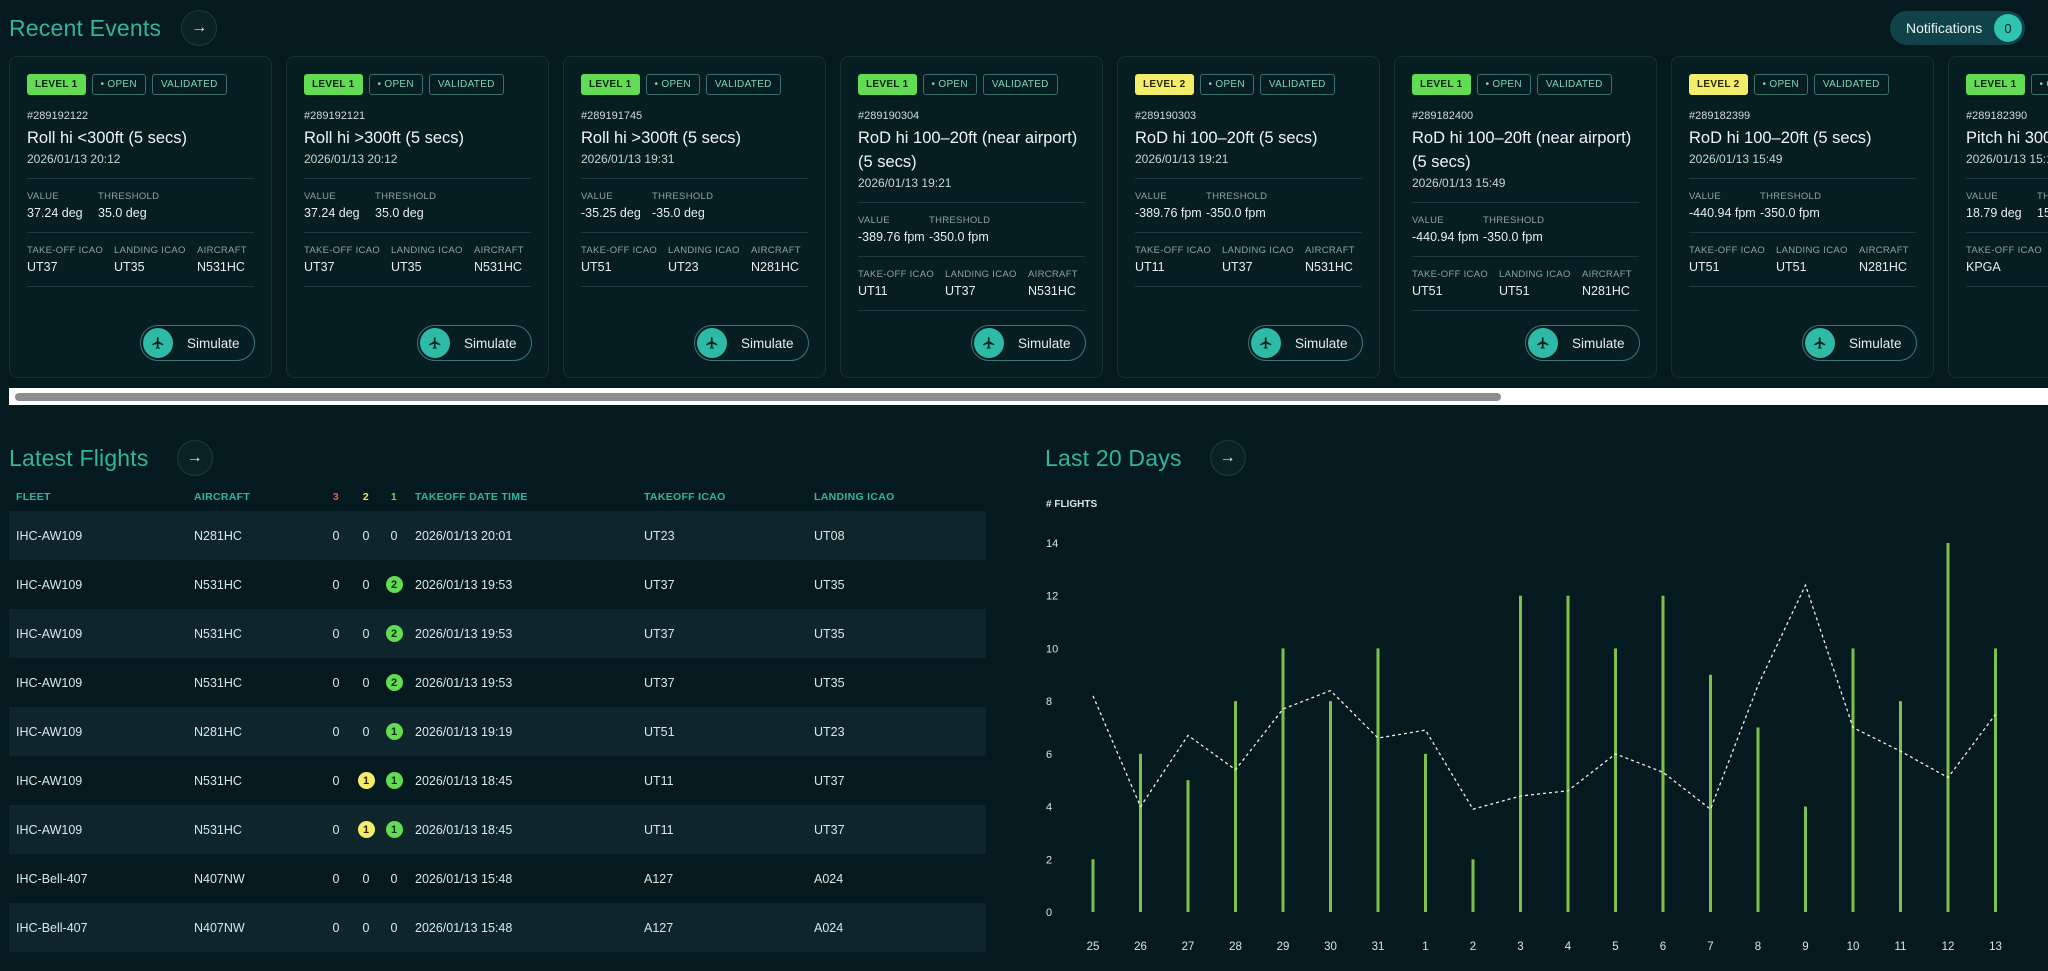  What do you see at coordinates (336, 878) in the screenshot?
I see `cell-level-3: 0` at bounding box center [336, 878].